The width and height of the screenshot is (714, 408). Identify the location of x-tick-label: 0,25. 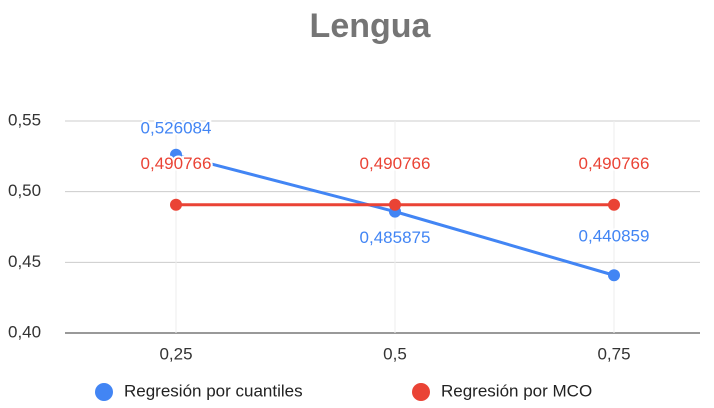
(175, 353).